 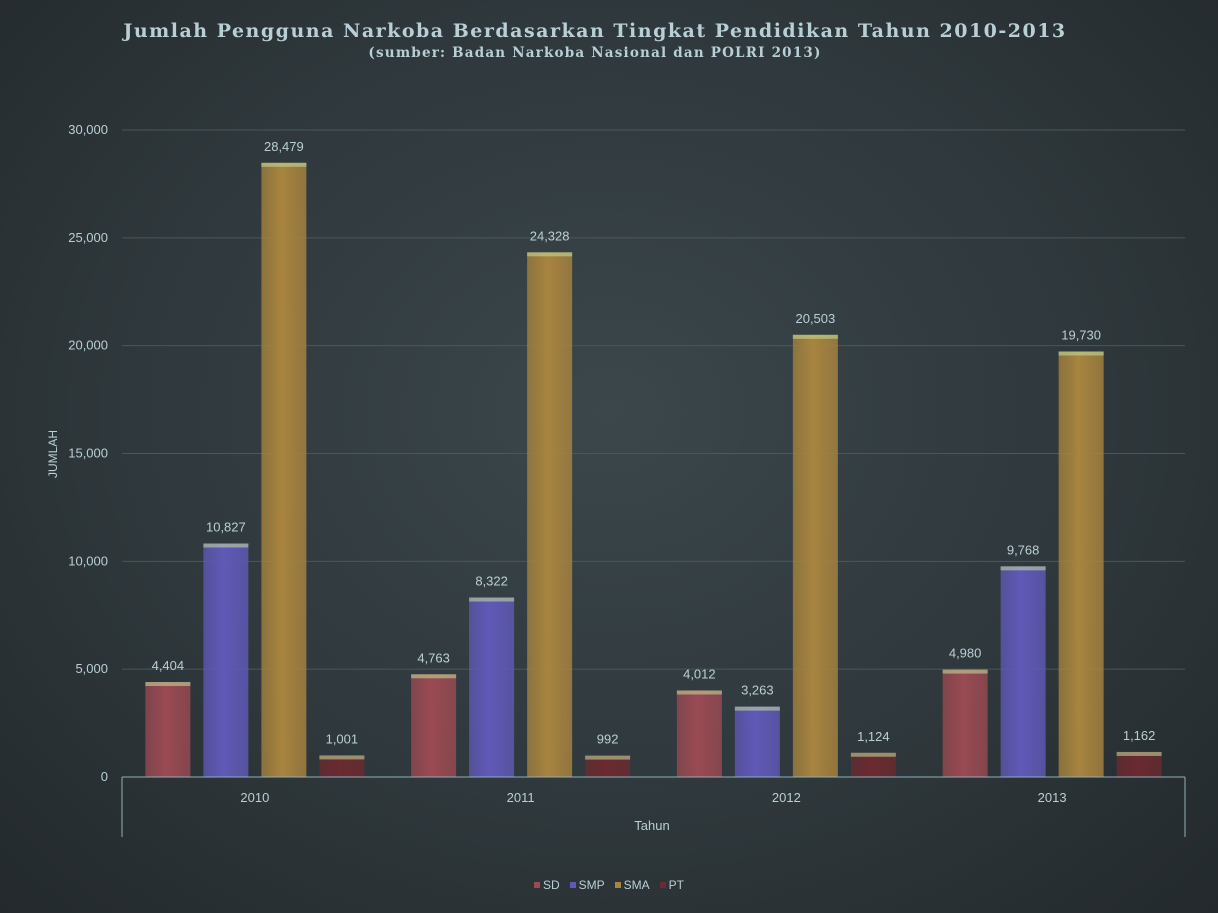 I want to click on legend: SD SMP SMA PT, so click(x=609, y=885).